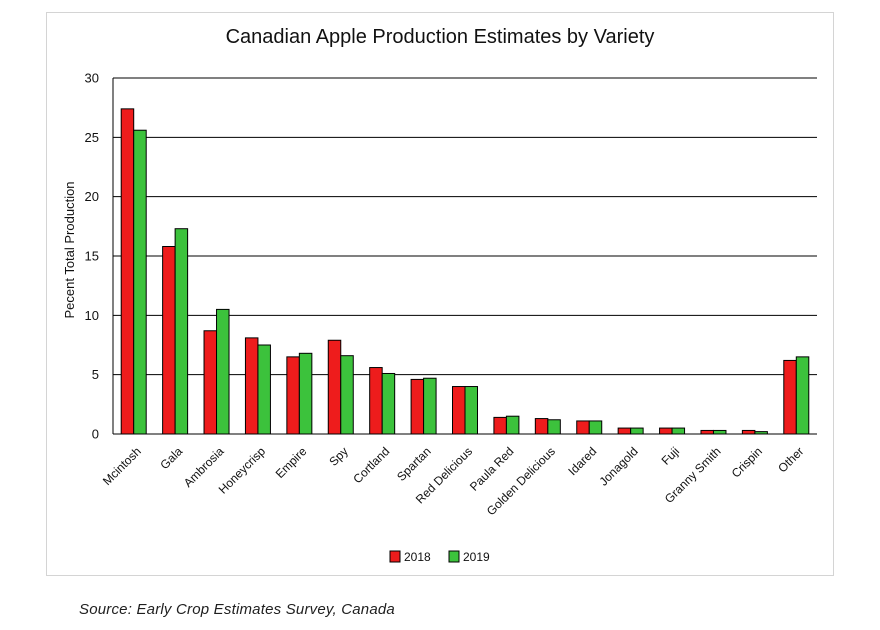 This screenshot has width=880, height=630. What do you see at coordinates (223, 371) in the screenshot?
I see `bar-2019-ambrosia` at bounding box center [223, 371].